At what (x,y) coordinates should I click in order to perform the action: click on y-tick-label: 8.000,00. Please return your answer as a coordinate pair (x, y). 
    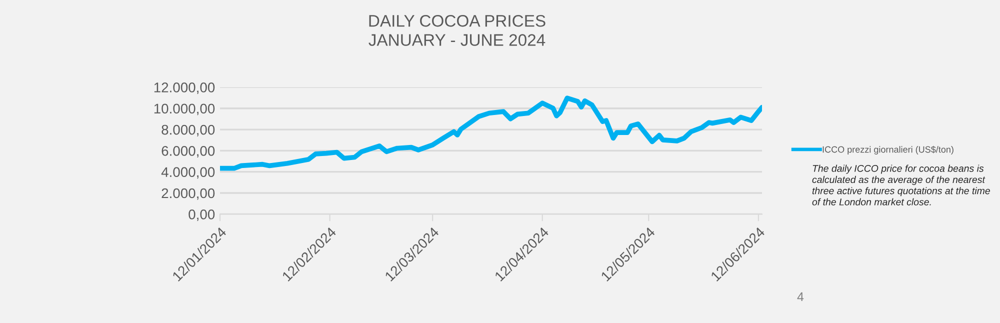
    Looking at the image, I should click on (188, 130).